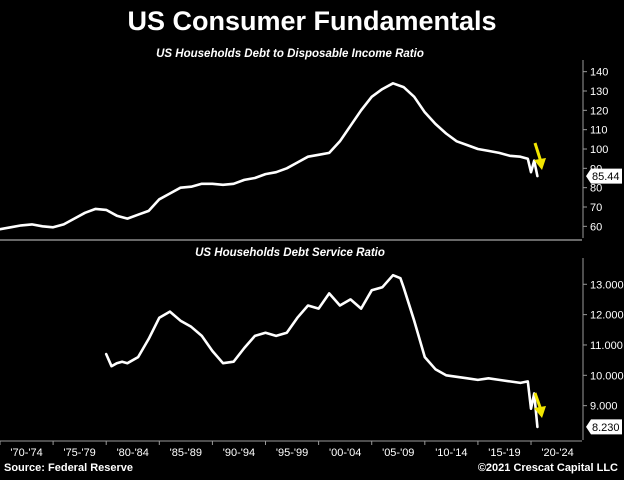  I want to click on panel2-y-ticks: 9.000 10.000 11.000 12.000 13.000, so click(603, 346).